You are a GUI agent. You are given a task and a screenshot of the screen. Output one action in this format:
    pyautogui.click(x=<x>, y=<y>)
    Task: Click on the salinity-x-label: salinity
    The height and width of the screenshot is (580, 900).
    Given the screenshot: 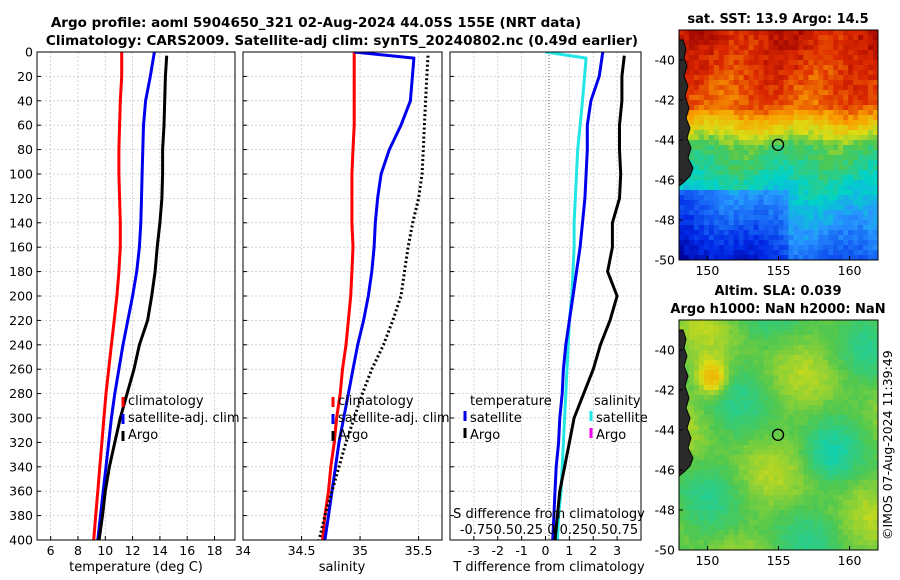 What is the action you would take?
    pyautogui.click(x=342, y=567)
    